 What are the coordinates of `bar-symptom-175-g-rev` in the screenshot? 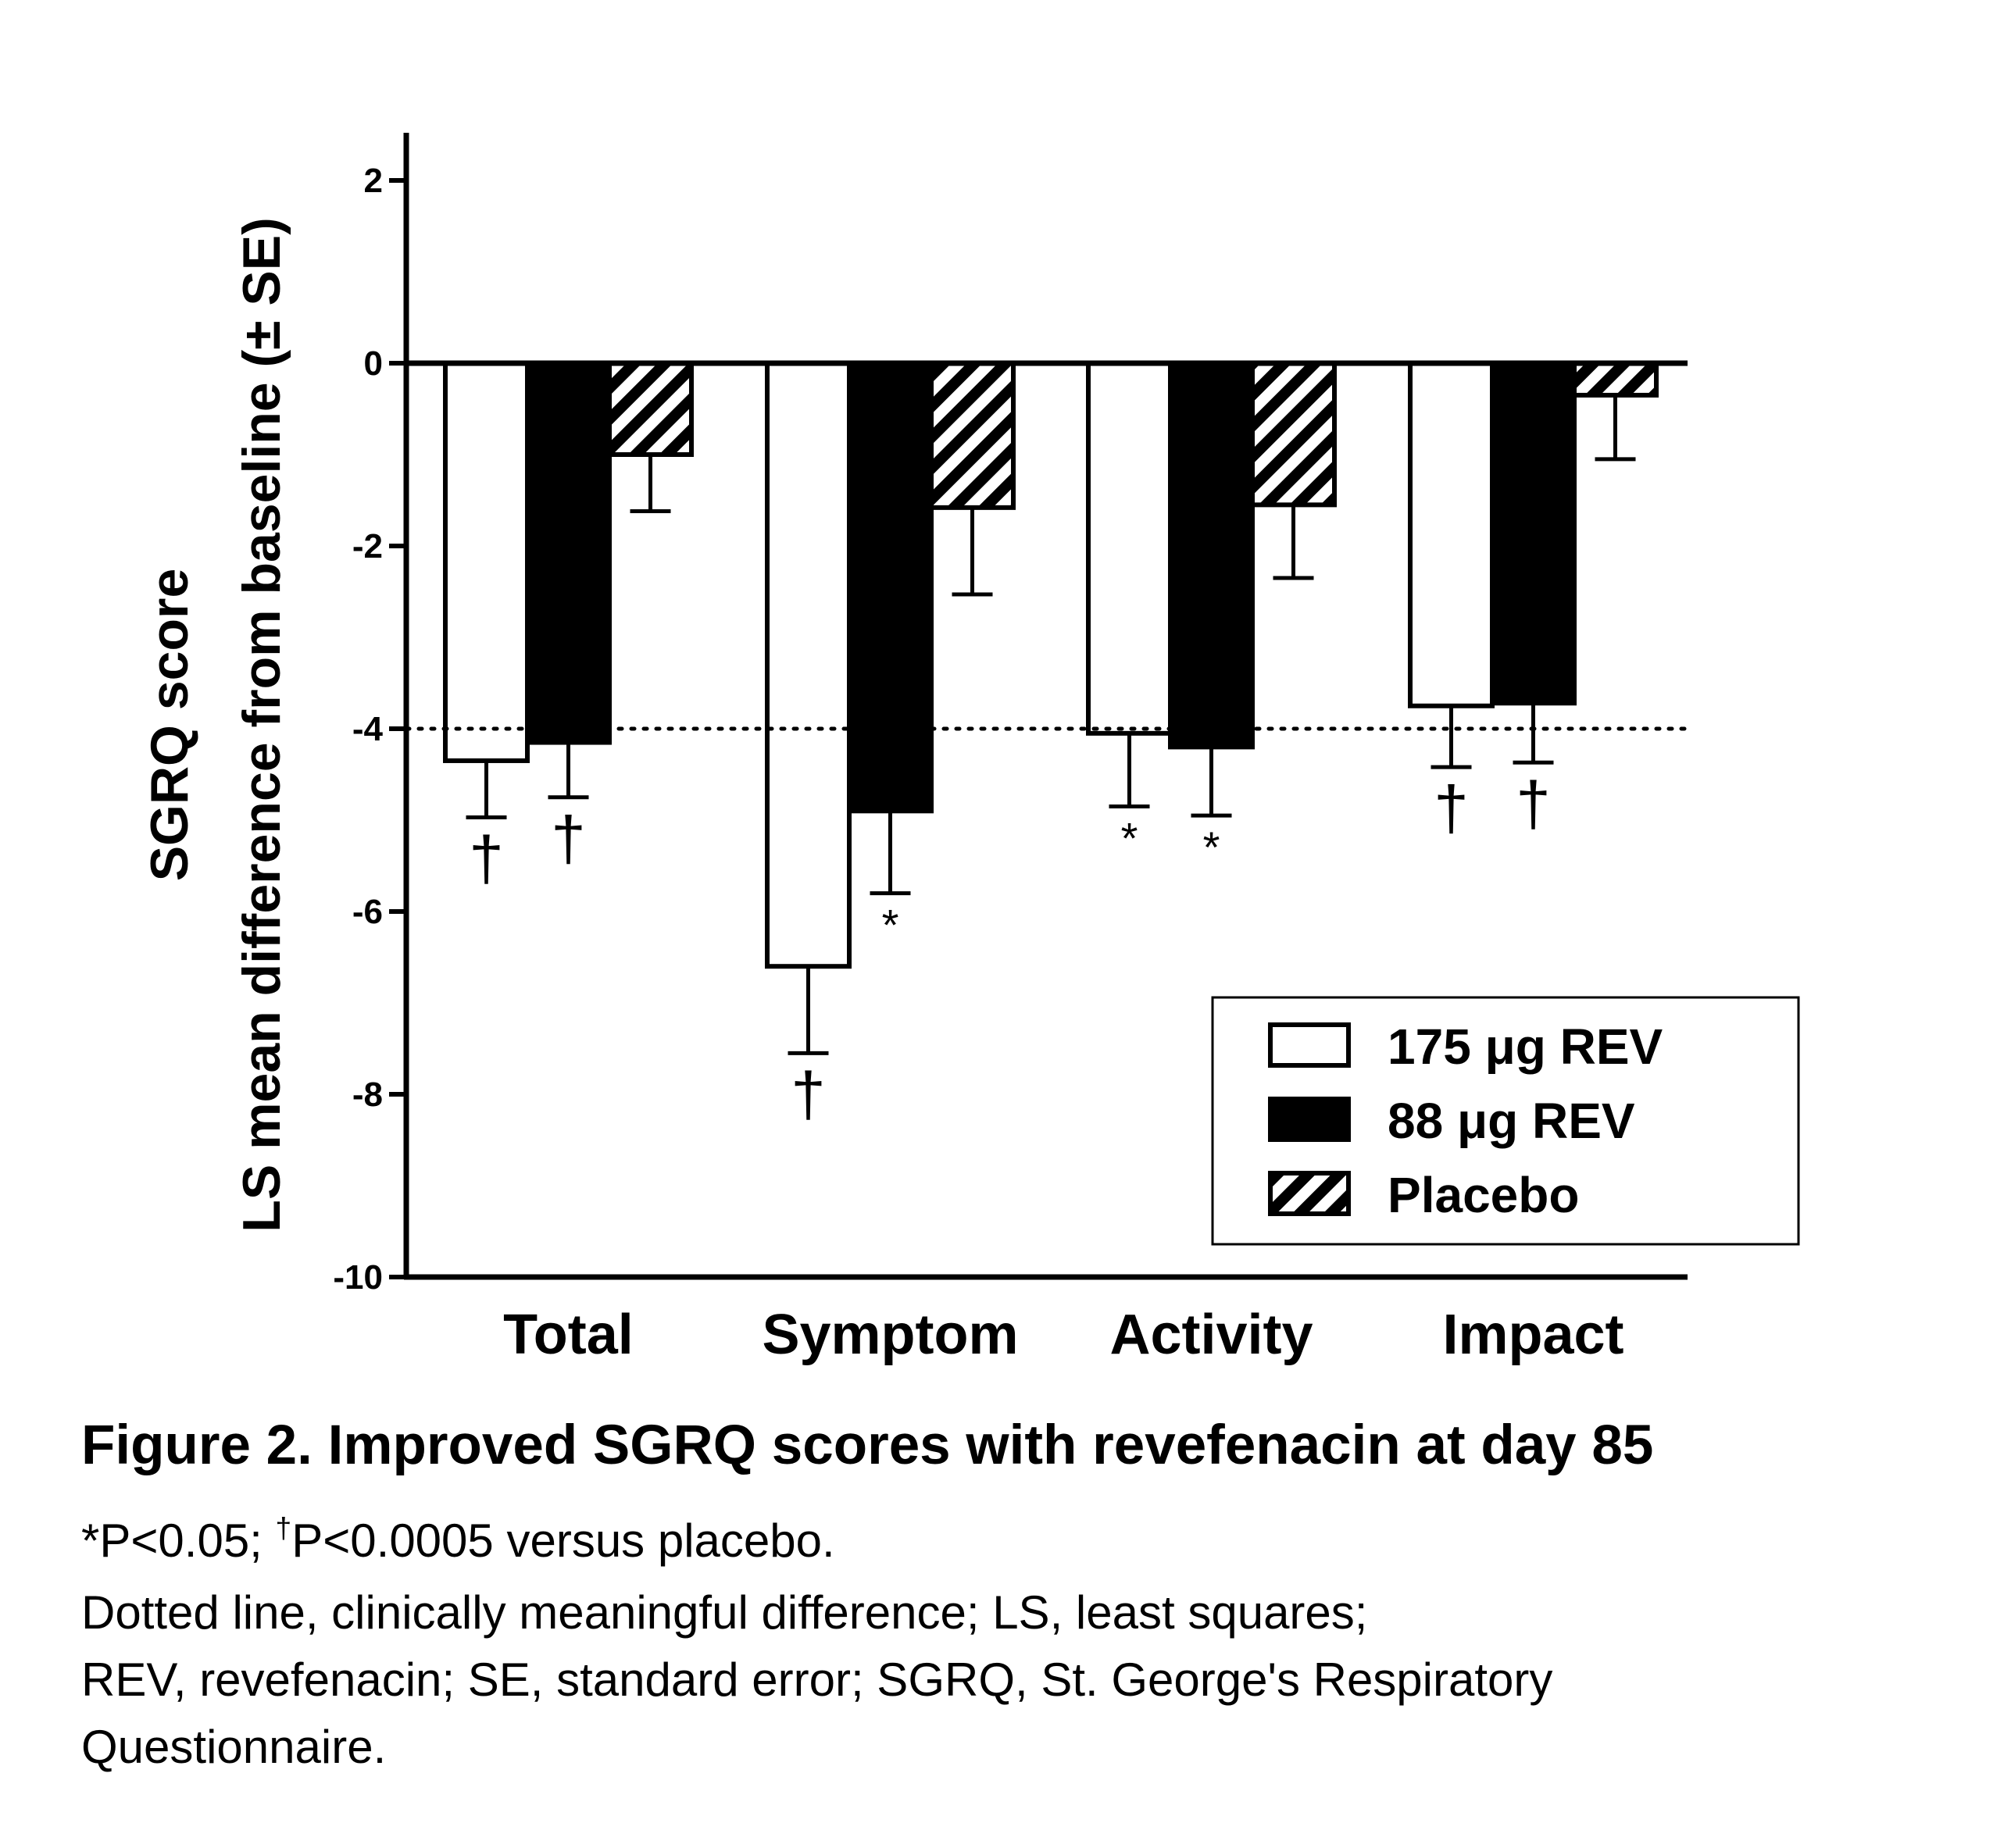 It's located at (808, 665).